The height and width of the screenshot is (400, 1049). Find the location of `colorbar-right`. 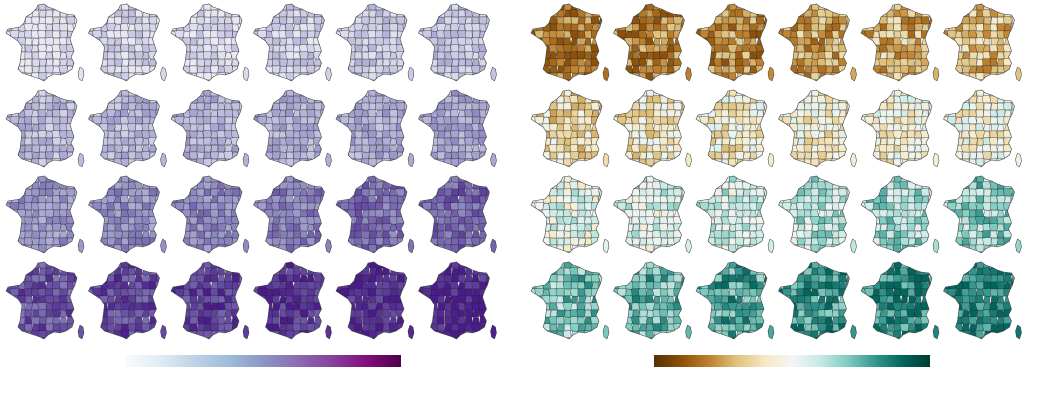

colorbar-right is located at coordinates (792, 361).